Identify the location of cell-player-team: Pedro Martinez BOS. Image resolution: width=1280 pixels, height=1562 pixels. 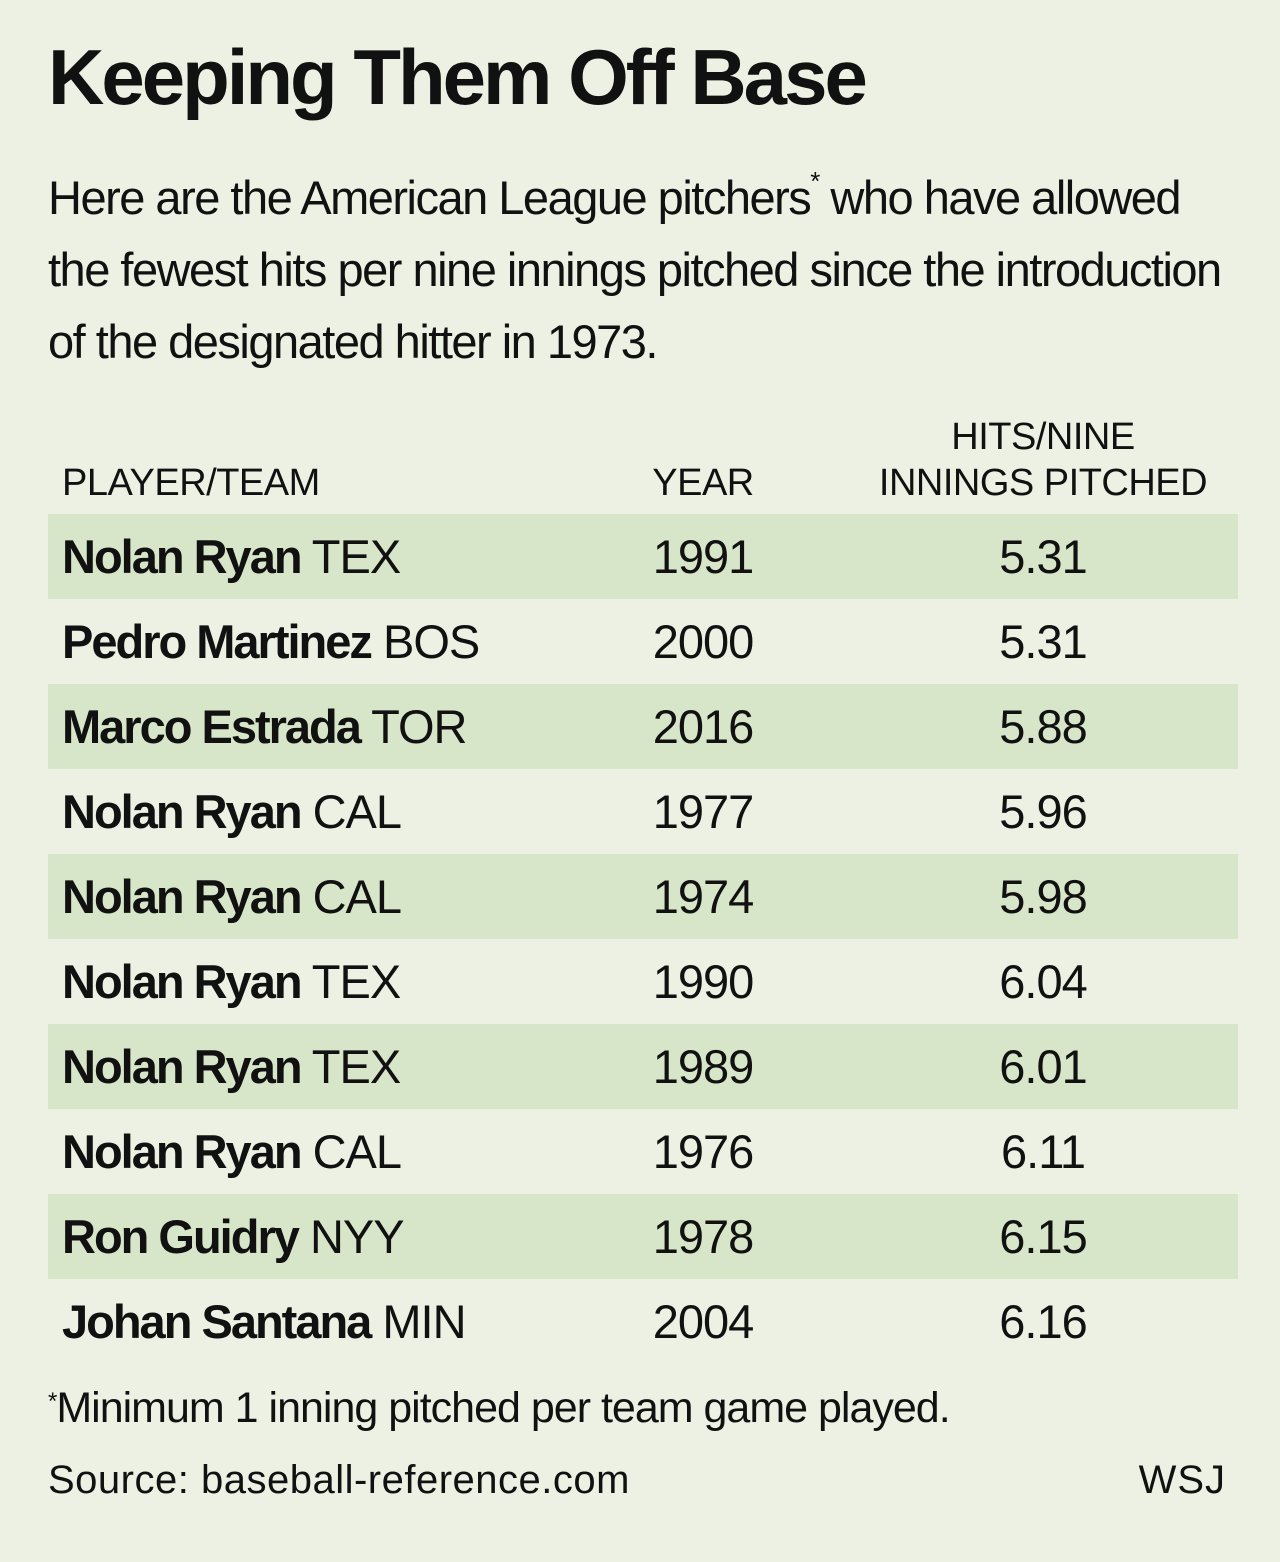
(271, 641).